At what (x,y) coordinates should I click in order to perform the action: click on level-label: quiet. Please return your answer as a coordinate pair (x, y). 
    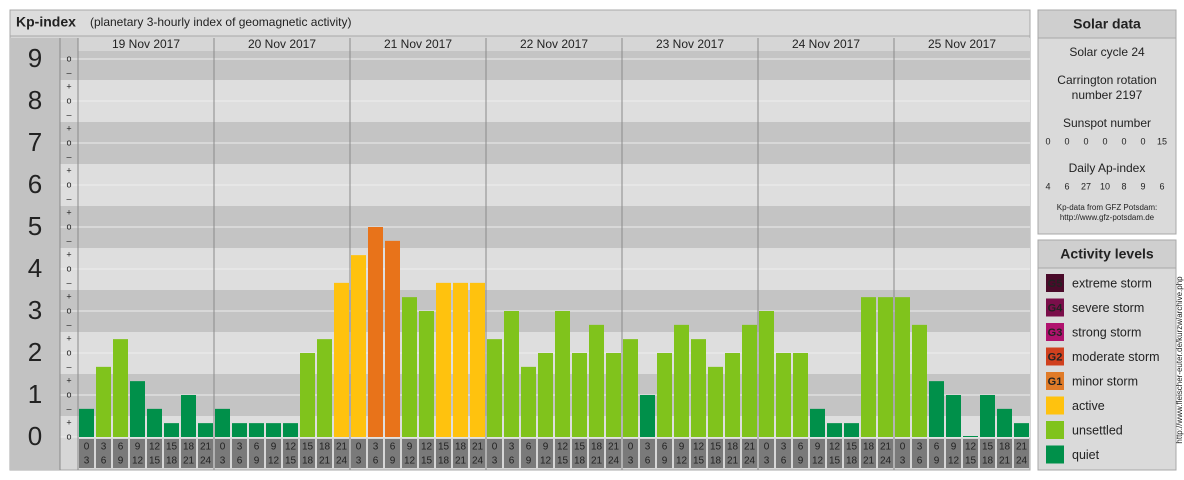
    Looking at the image, I should click on (1086, 455).